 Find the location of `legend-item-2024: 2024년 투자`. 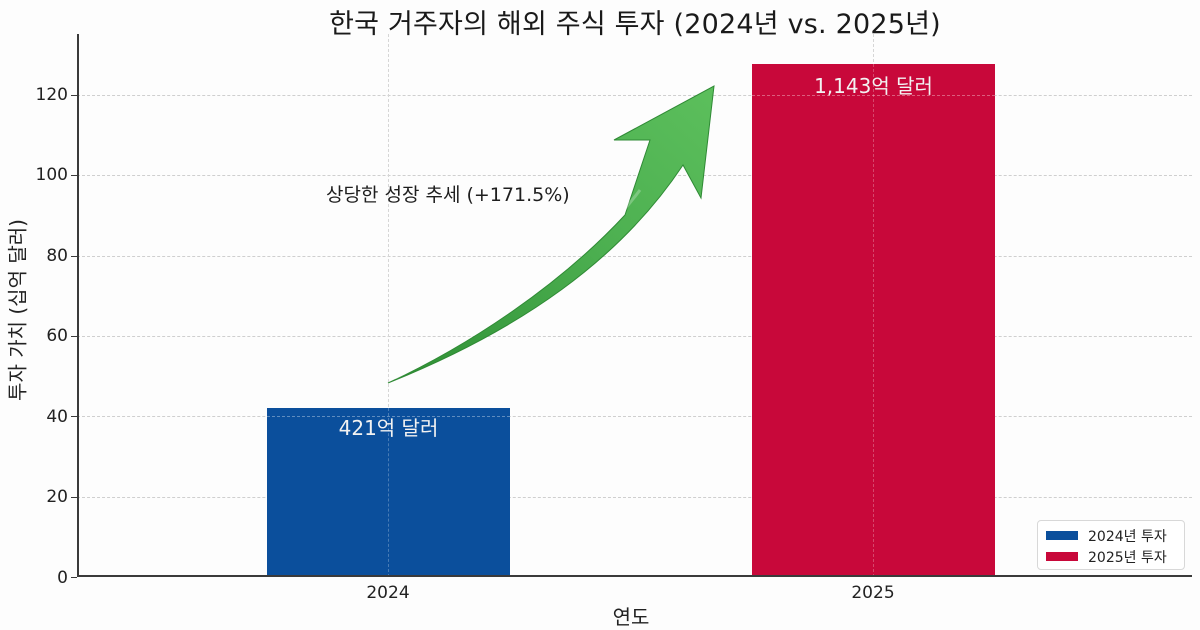

legend-item-2024: 2024년 투자 is located at coordinates (1111, 535).